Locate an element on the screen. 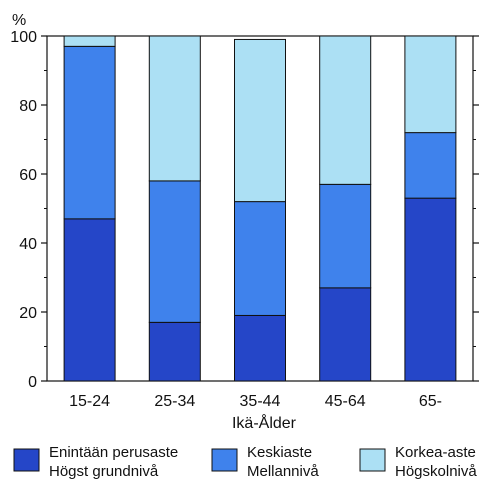 This screenshot has height=482, width=500. legend-label: Högskolnivå is located at coordinates (436, 471).